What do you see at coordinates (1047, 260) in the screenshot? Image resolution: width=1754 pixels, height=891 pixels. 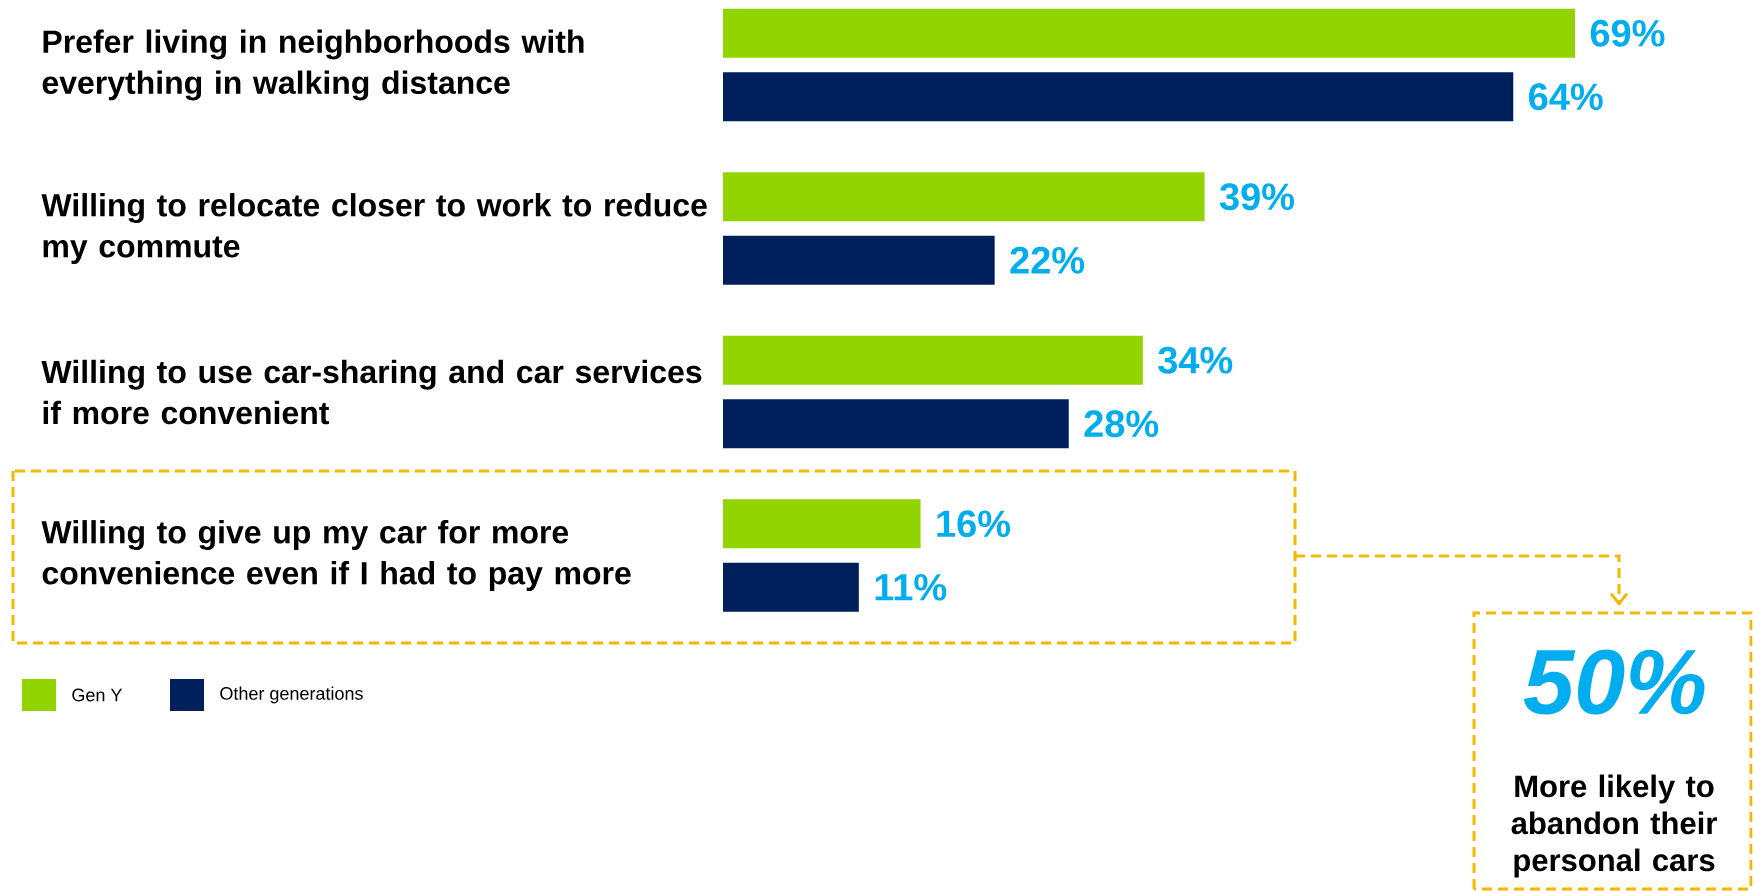 I see `data-label: 22%` at bounding box center [1047, 260].